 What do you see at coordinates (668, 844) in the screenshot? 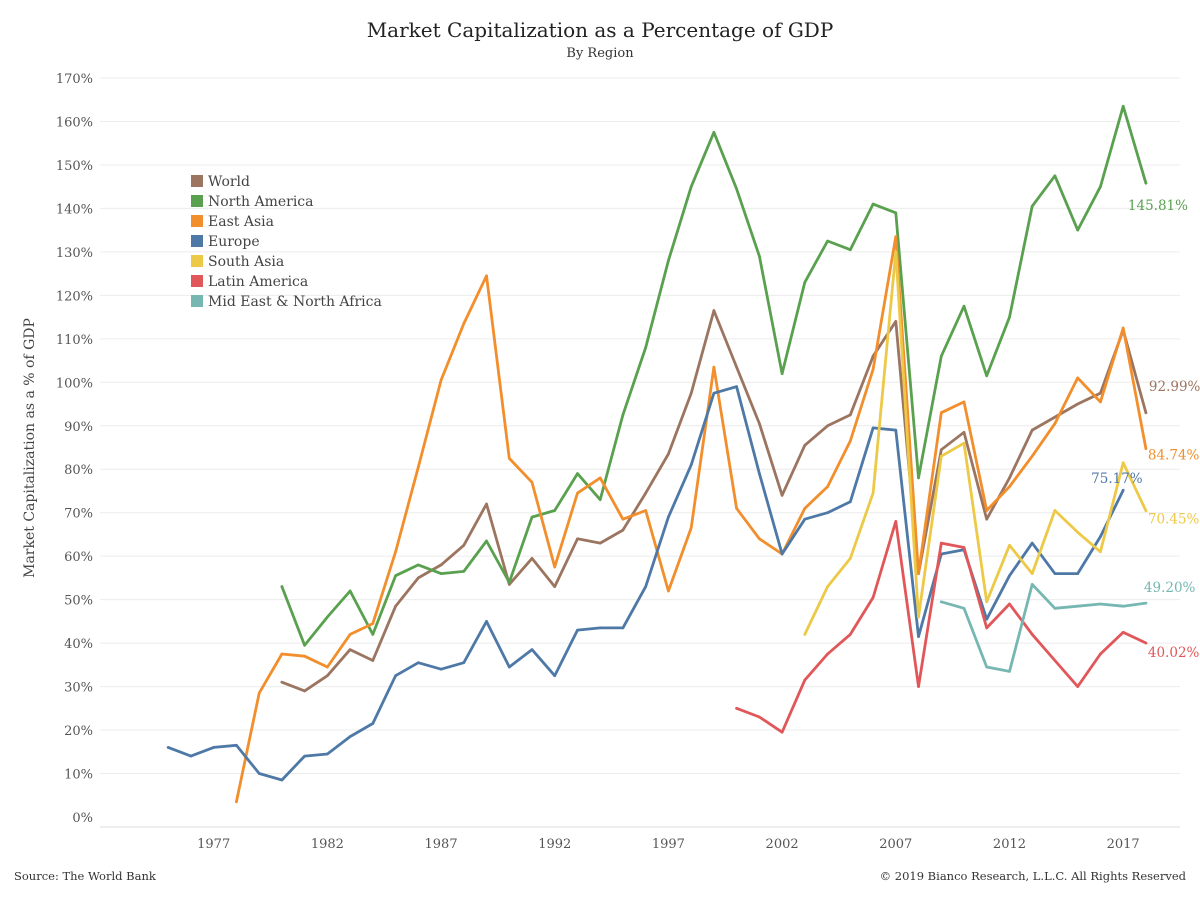
I see `x-tick-labels: 1977 1982 1987 1992 1997 2002 2007 2012 2017` at bounding box center [668, 844].